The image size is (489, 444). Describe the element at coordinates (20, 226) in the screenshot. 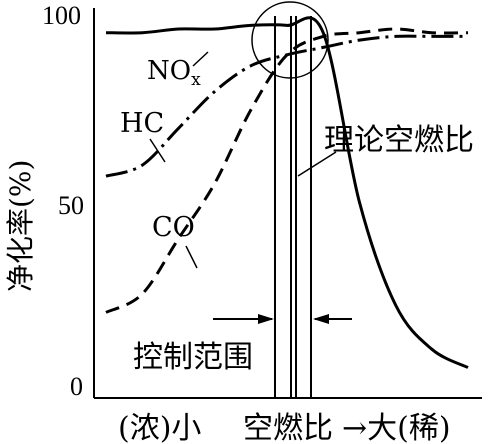

I see `y-axis-title: 净化率(%)` at that location.